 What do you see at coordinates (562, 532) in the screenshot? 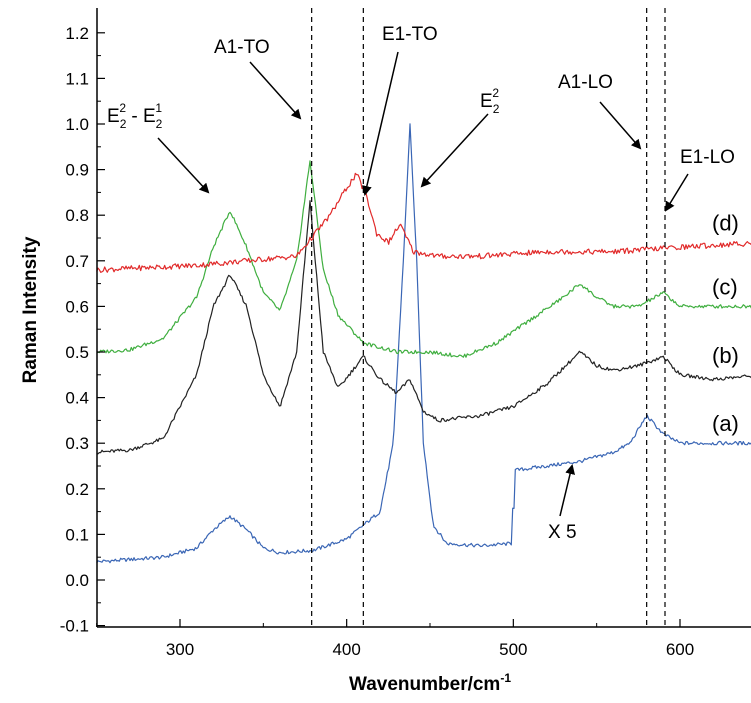
I see `annotation-x5: X 5` at bounding box center [562, 532].